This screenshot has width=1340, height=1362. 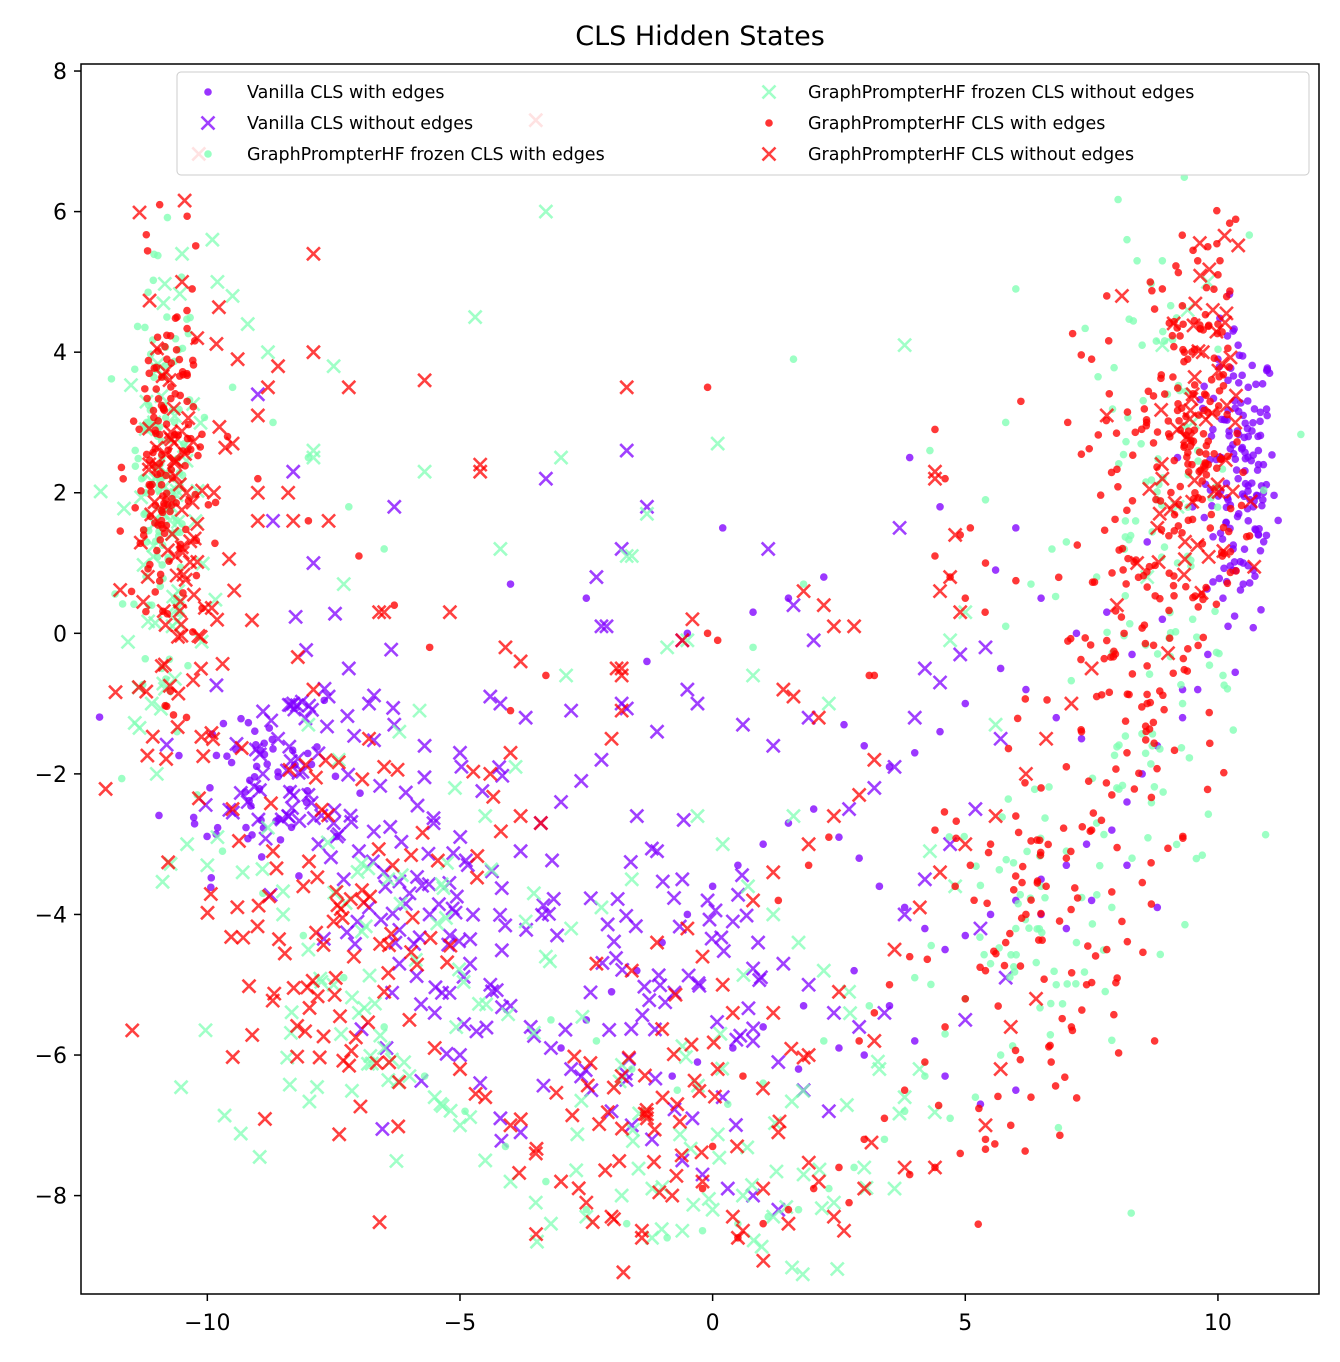 What do you see at coordinates (1218, 1323) in the screenshot?
I see `x-tick-label: 10` at bounding box center [1218, 1323].